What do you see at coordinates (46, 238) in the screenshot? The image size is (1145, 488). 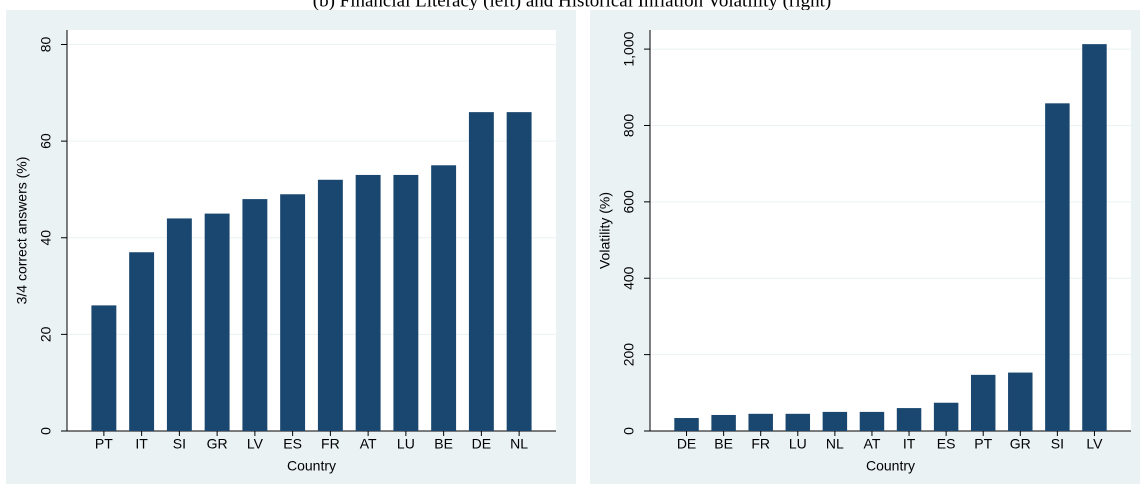 I see `y-tick-label: 40` at bounding box center [46, 238].